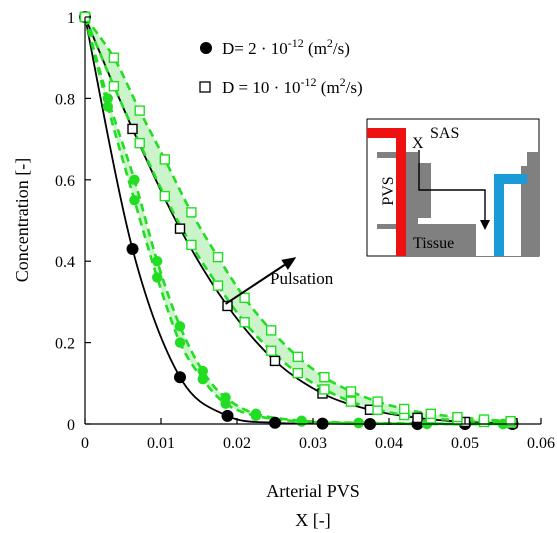 The height and width of the screenshot is (533, 557). I want to click on y-tick-label-2: 0.4, so click(65, 262).